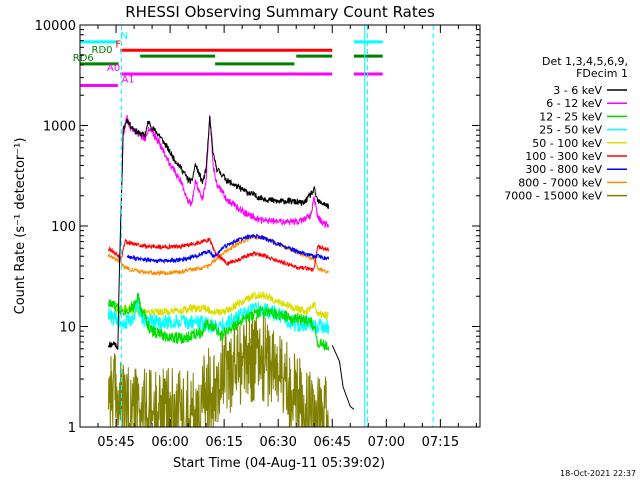 This screenshot has width=640, height=480. What do you see at coordinates (127, 80) in the screenshot?
I see `mode-bar-label-a1: A1` at bounding box center [127, 80].